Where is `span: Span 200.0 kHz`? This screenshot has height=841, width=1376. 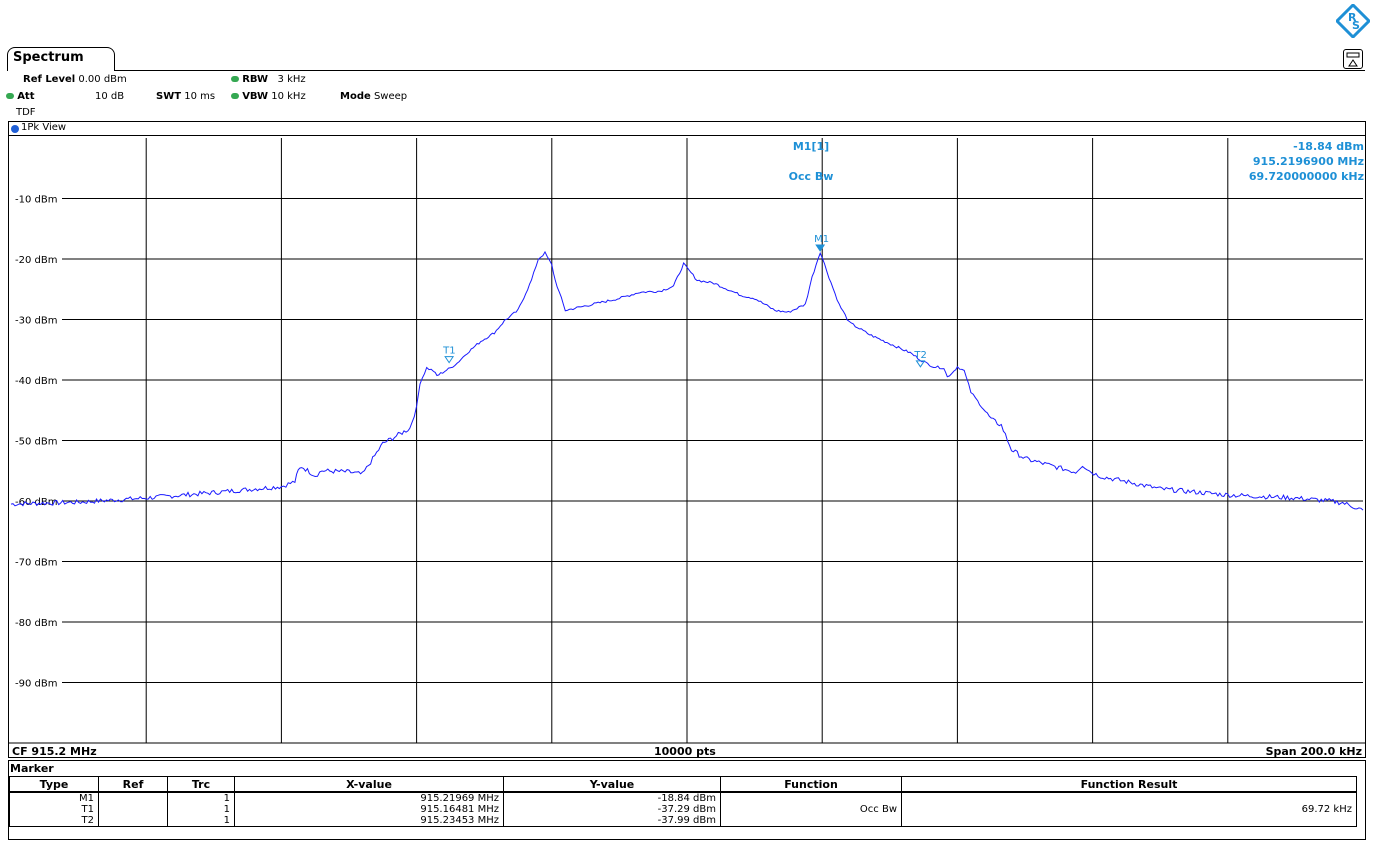 span: Span 200.0 kHz is located at coordinates (1313, 751).